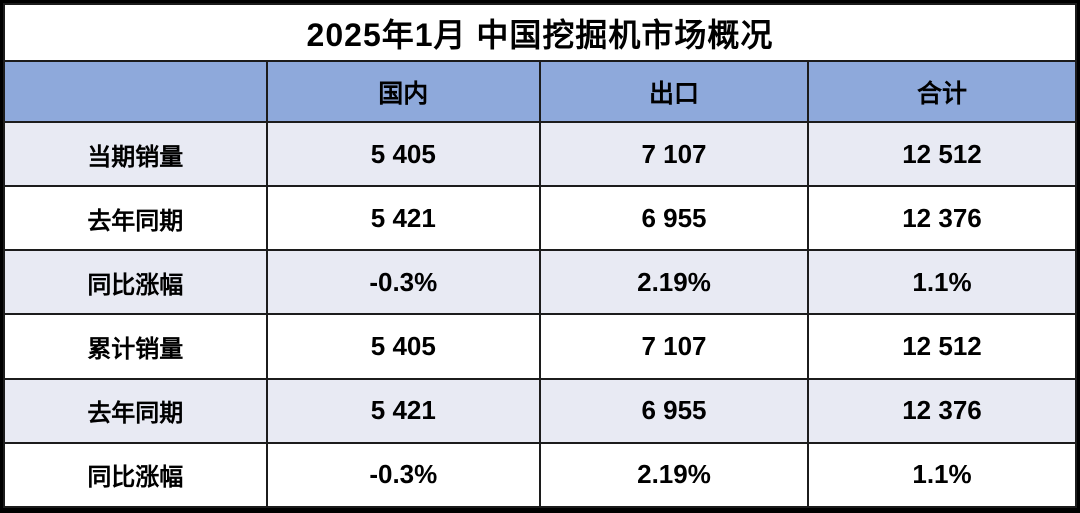 This screenshot has width=1080, height=513. I want to click on table-row-yoy-change-cumulative: 同比涨幅 -0.3% 2.19% 1.1%, so click(540, 475).